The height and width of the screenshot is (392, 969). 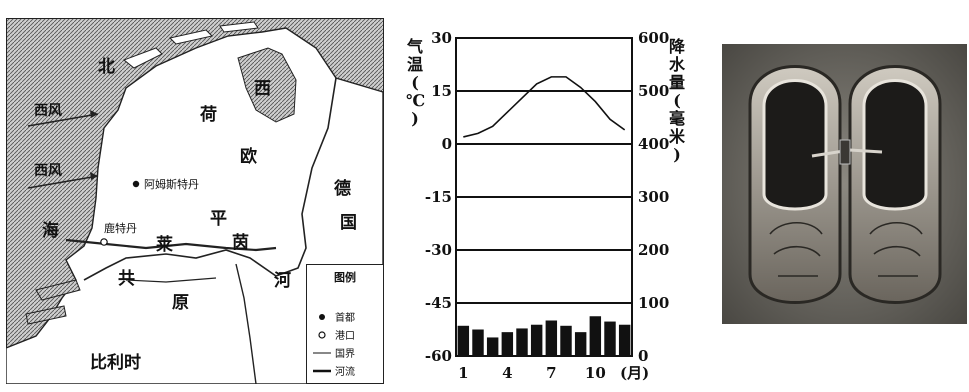 I want to click on right-tick-label: 300, so click(x=653, y=197).